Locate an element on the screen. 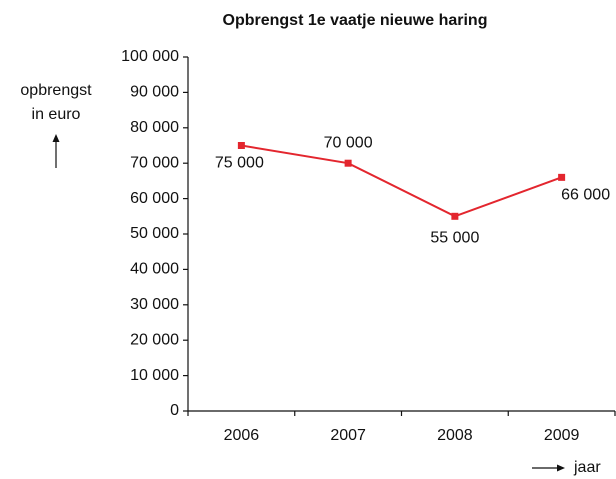 Image resolution: width=616 pixels, height=479 pixels. x-tick-label: 2006 is located at coordinates (242, 435).